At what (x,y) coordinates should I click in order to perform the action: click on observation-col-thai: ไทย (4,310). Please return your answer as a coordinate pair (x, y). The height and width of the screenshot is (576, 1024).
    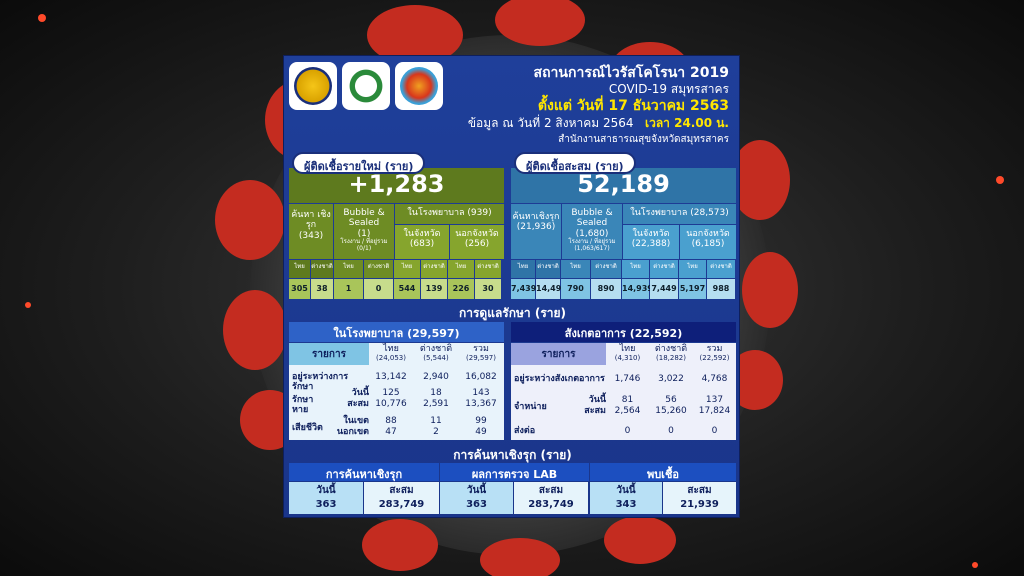
    Looking at the image, I should click on (627, 353).